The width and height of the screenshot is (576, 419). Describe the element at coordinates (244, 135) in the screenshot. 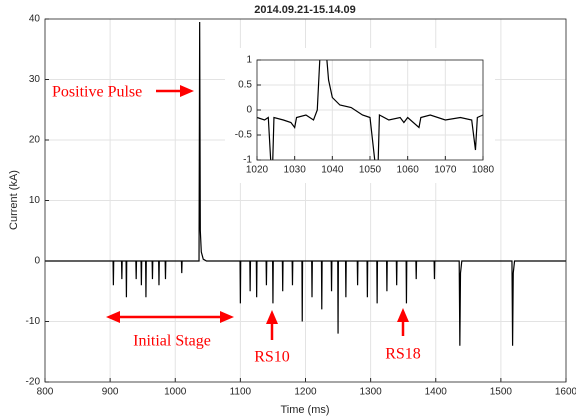

I see `y-tick-label: -0.5` at that location.